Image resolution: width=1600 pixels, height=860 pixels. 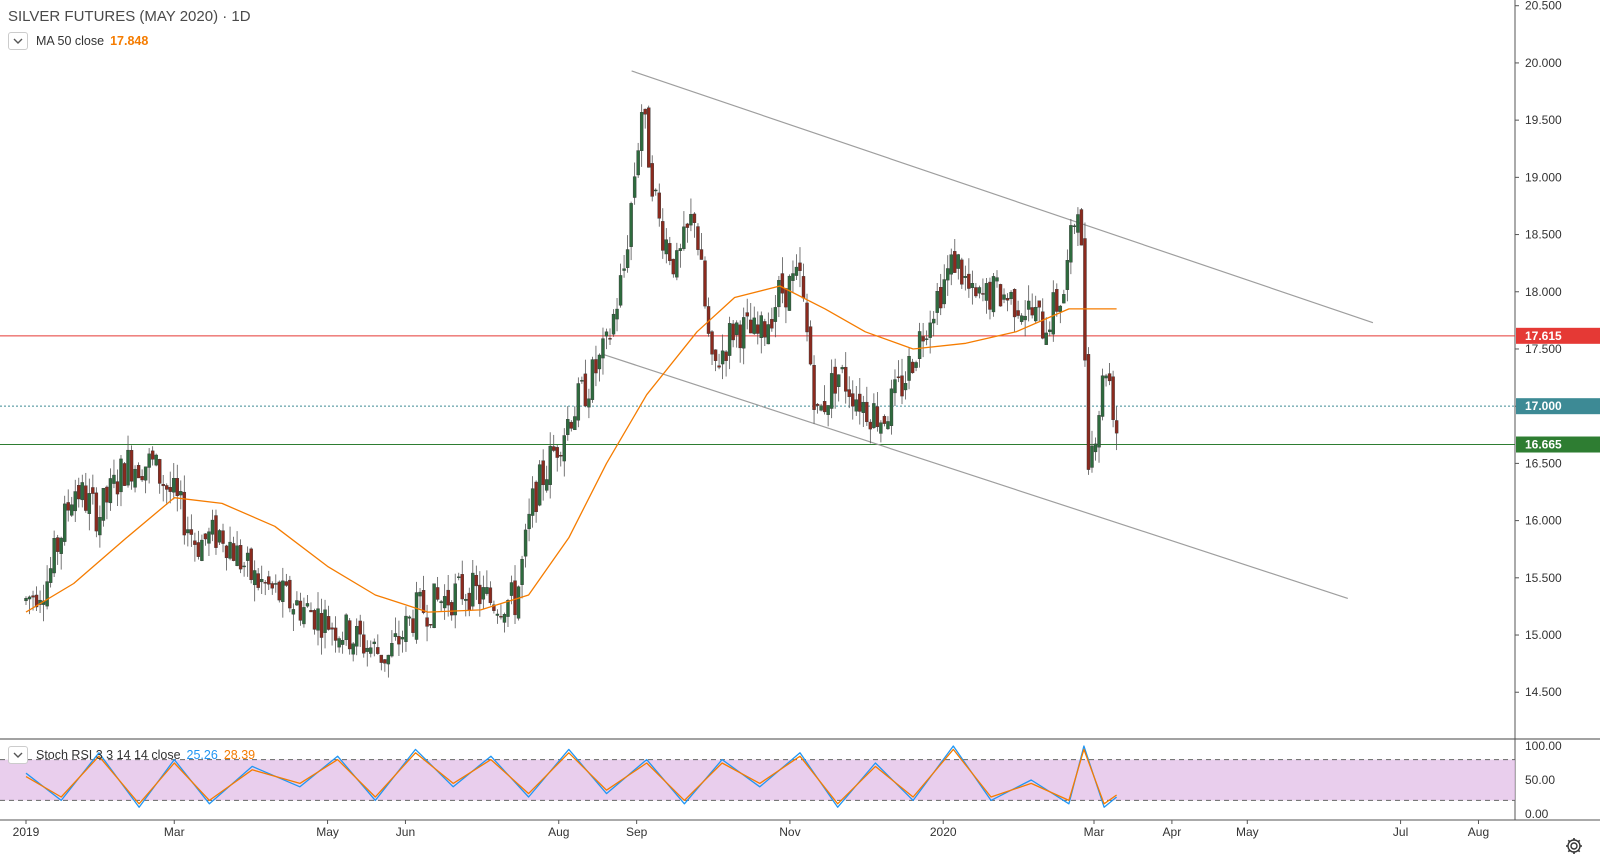 I want to click on price-tick-label: 18.000, so click(x=1543, y=292).